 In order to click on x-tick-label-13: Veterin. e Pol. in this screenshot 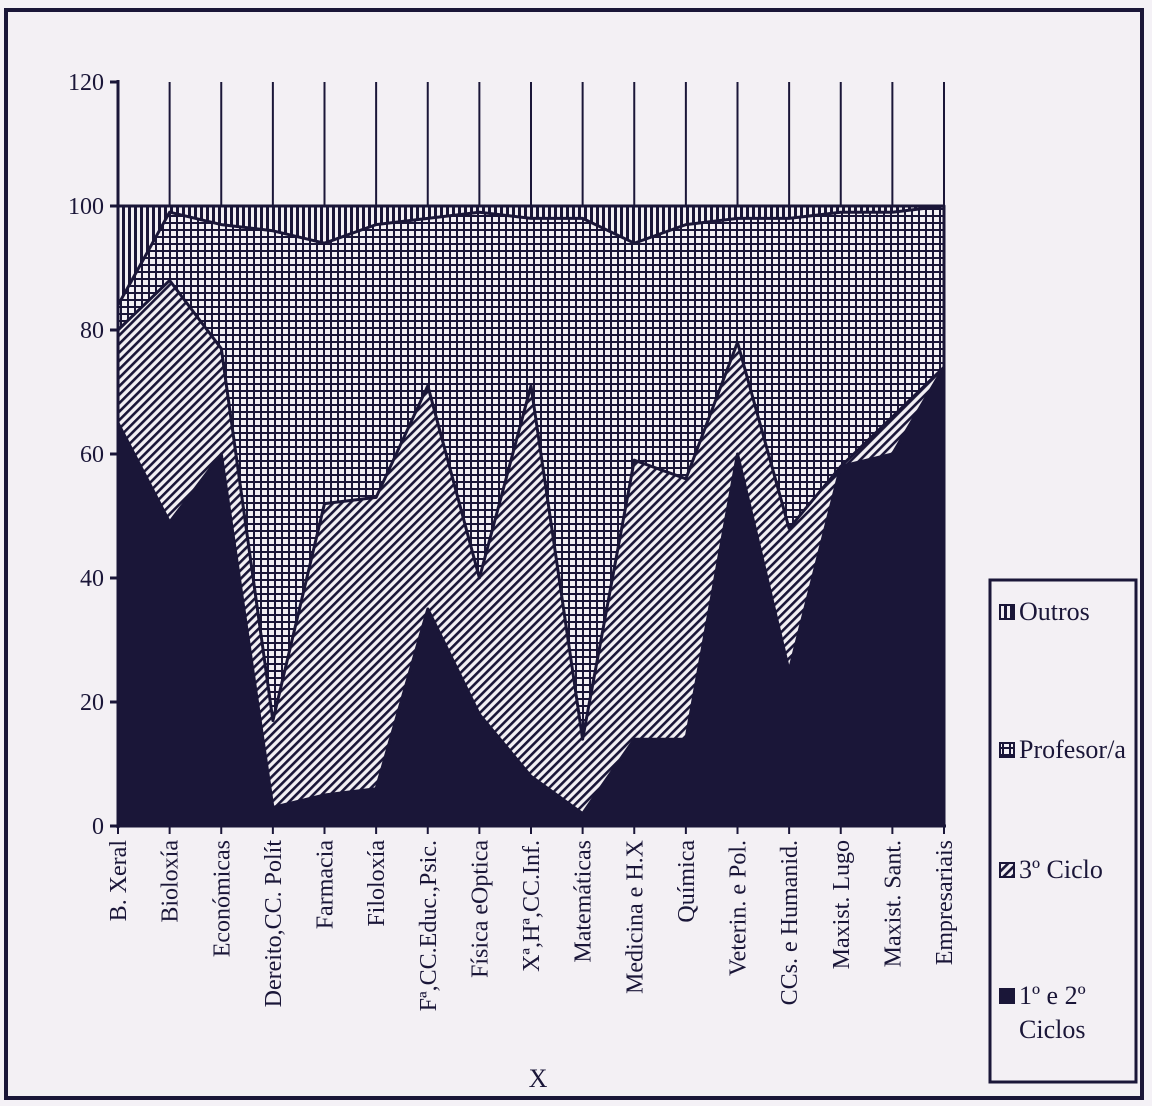, I will do `click(739, 908)`.